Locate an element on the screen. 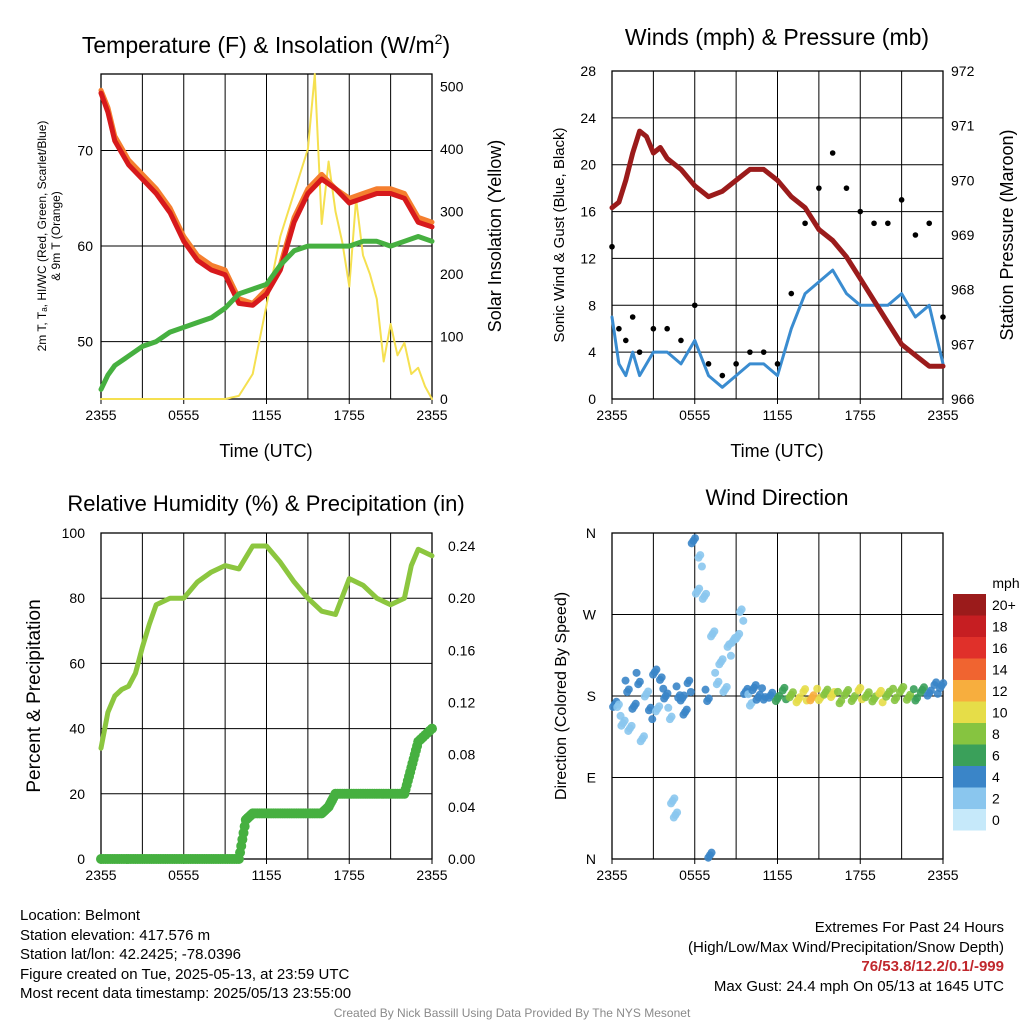 The width and height of the screenshot is (1024, 1024). legend-title: mph is located at coordinates (1005, 583).